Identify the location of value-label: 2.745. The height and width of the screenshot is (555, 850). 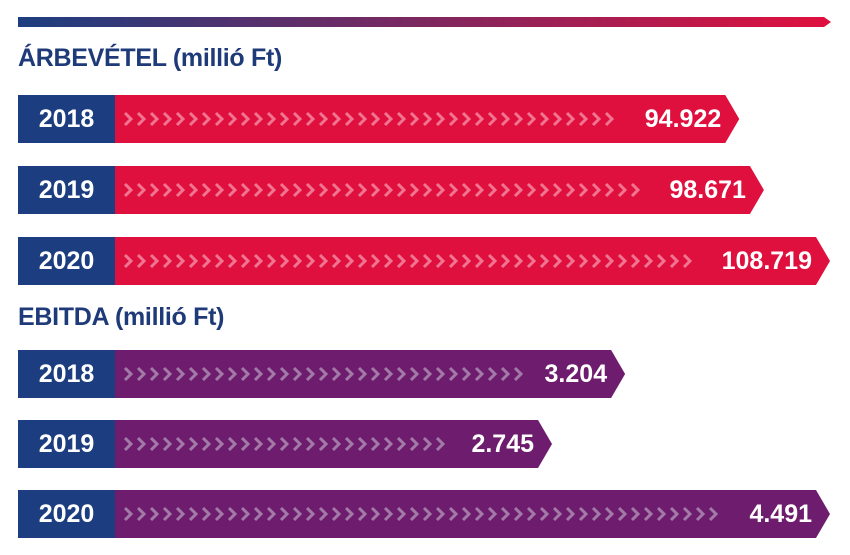
(503, 444).